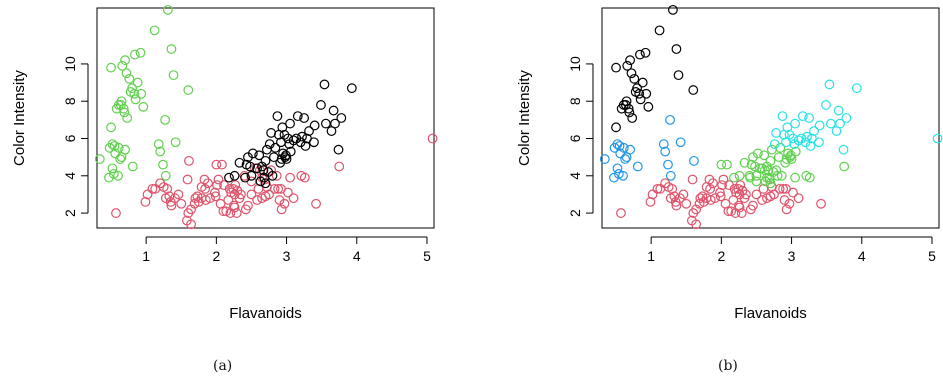 Image resolution: width=943 pixels, height=382 pixels. Describe the element at coordinates (792, 256) in the screenshot. I see `x-tick-label-b: 3` at that location.